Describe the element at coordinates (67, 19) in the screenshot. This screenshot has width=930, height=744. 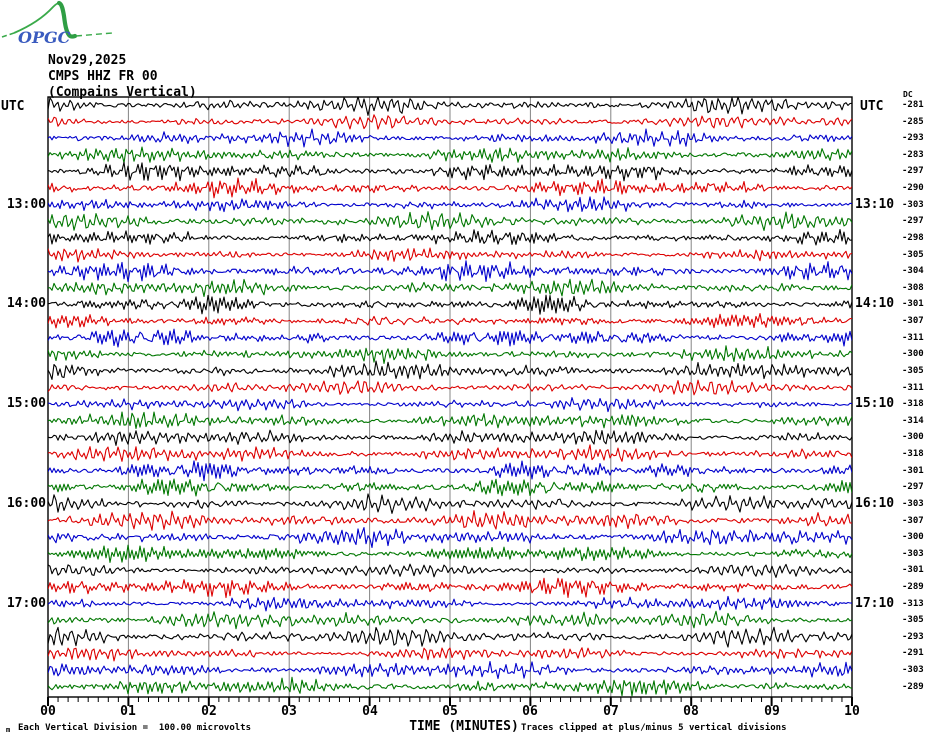
I see `logo-curve-peak` at that location.